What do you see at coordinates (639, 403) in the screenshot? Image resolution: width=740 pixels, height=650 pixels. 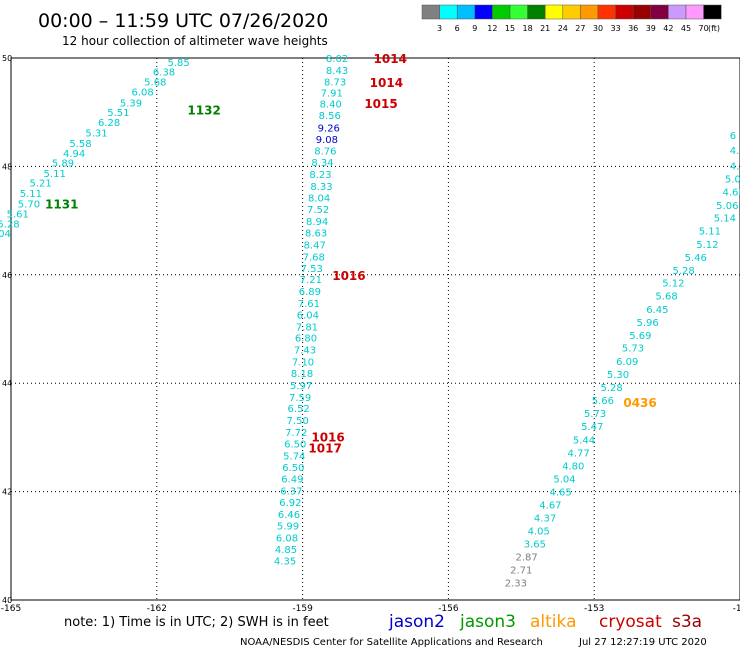 I see `time-label: 0436` at bounding box center [639, 403].